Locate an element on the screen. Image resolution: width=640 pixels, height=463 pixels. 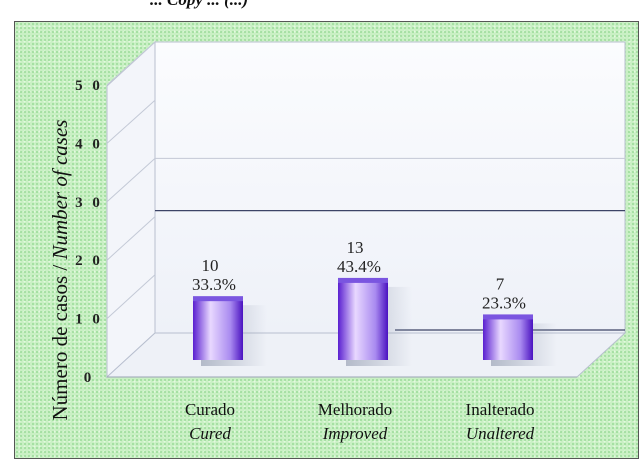
y-axis-label-plain: Número de casos / is located at coordinates (60, 340).